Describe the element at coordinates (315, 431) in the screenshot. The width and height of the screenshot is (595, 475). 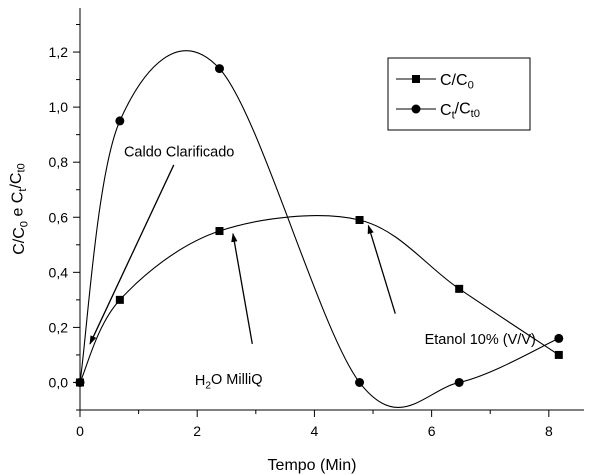
I see `x-tick-label: 4` at that location.